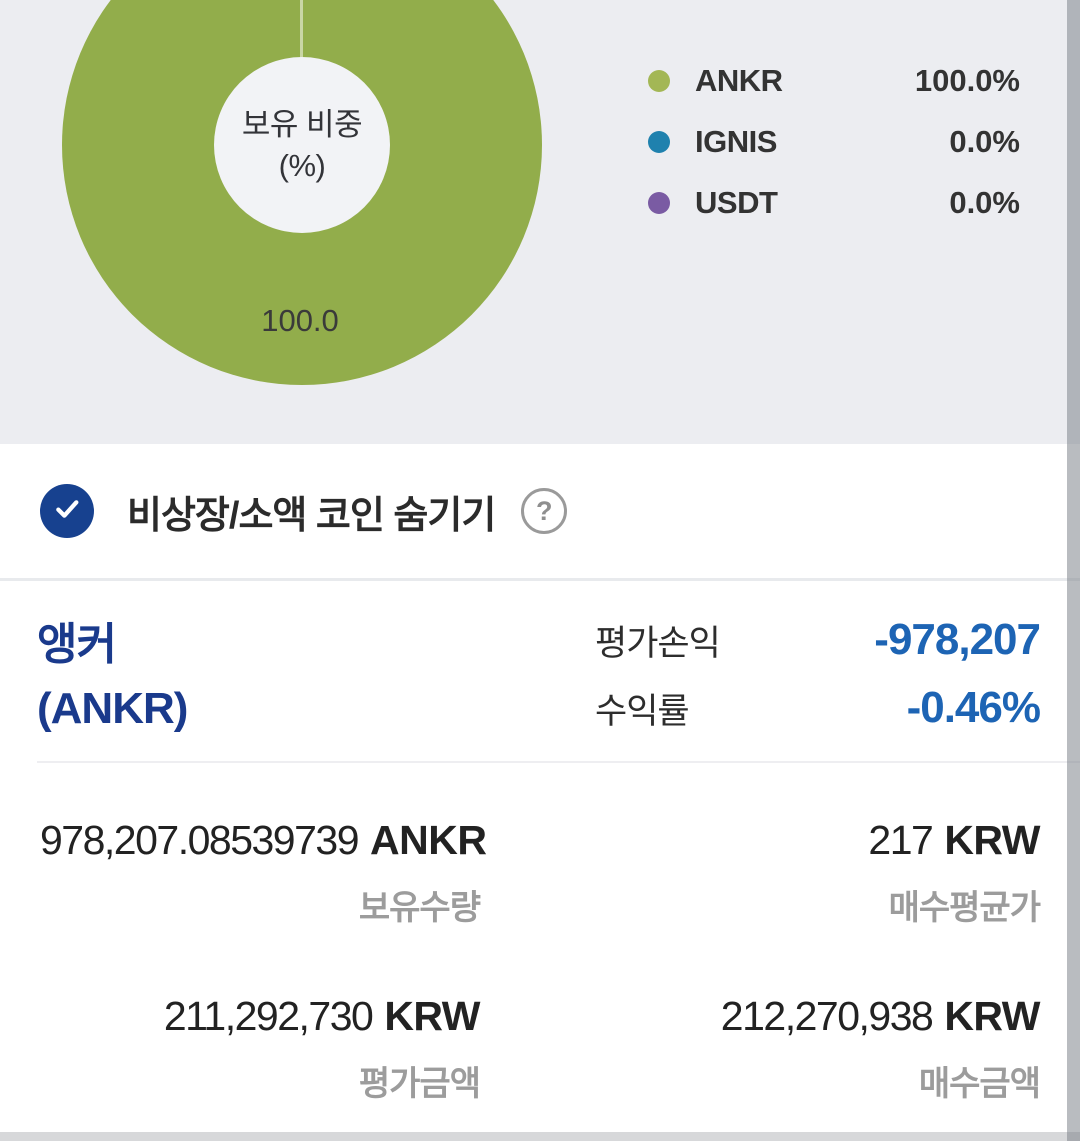  I want to click on vertical-scrollbar, so click(1073, 570).